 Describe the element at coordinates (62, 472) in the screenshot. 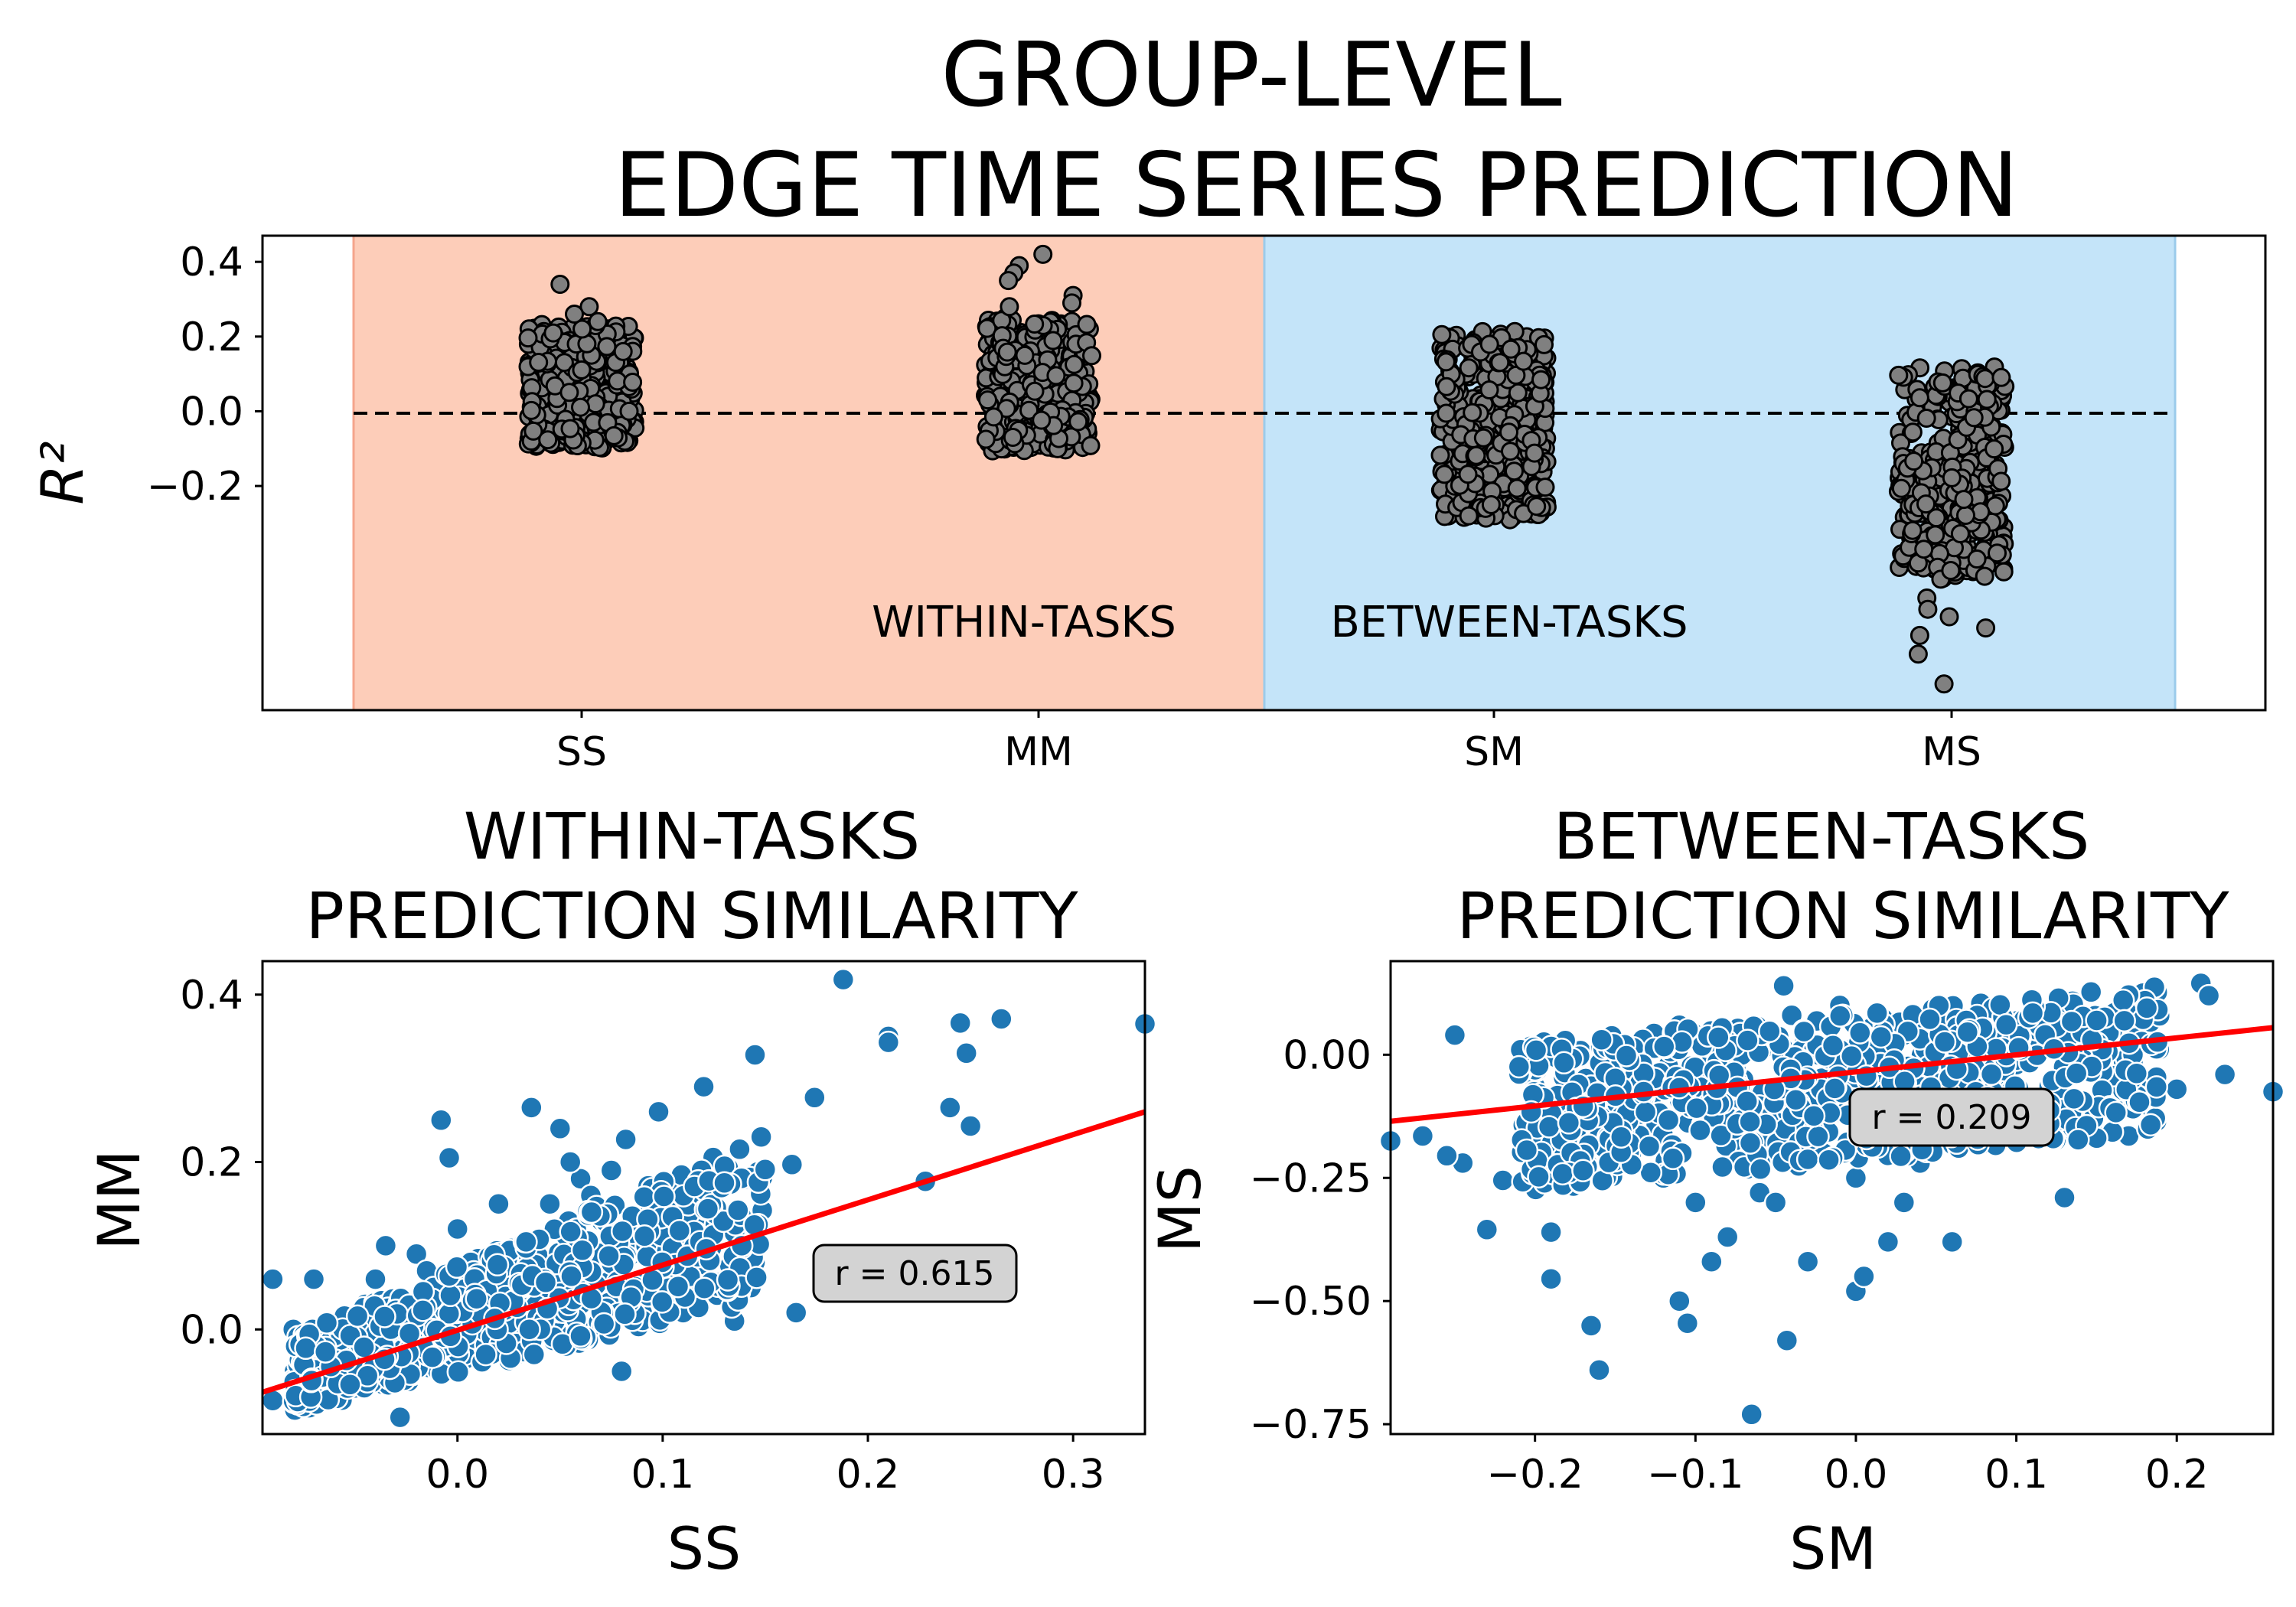

I see `strip-y-axis-label: R²` at that location.